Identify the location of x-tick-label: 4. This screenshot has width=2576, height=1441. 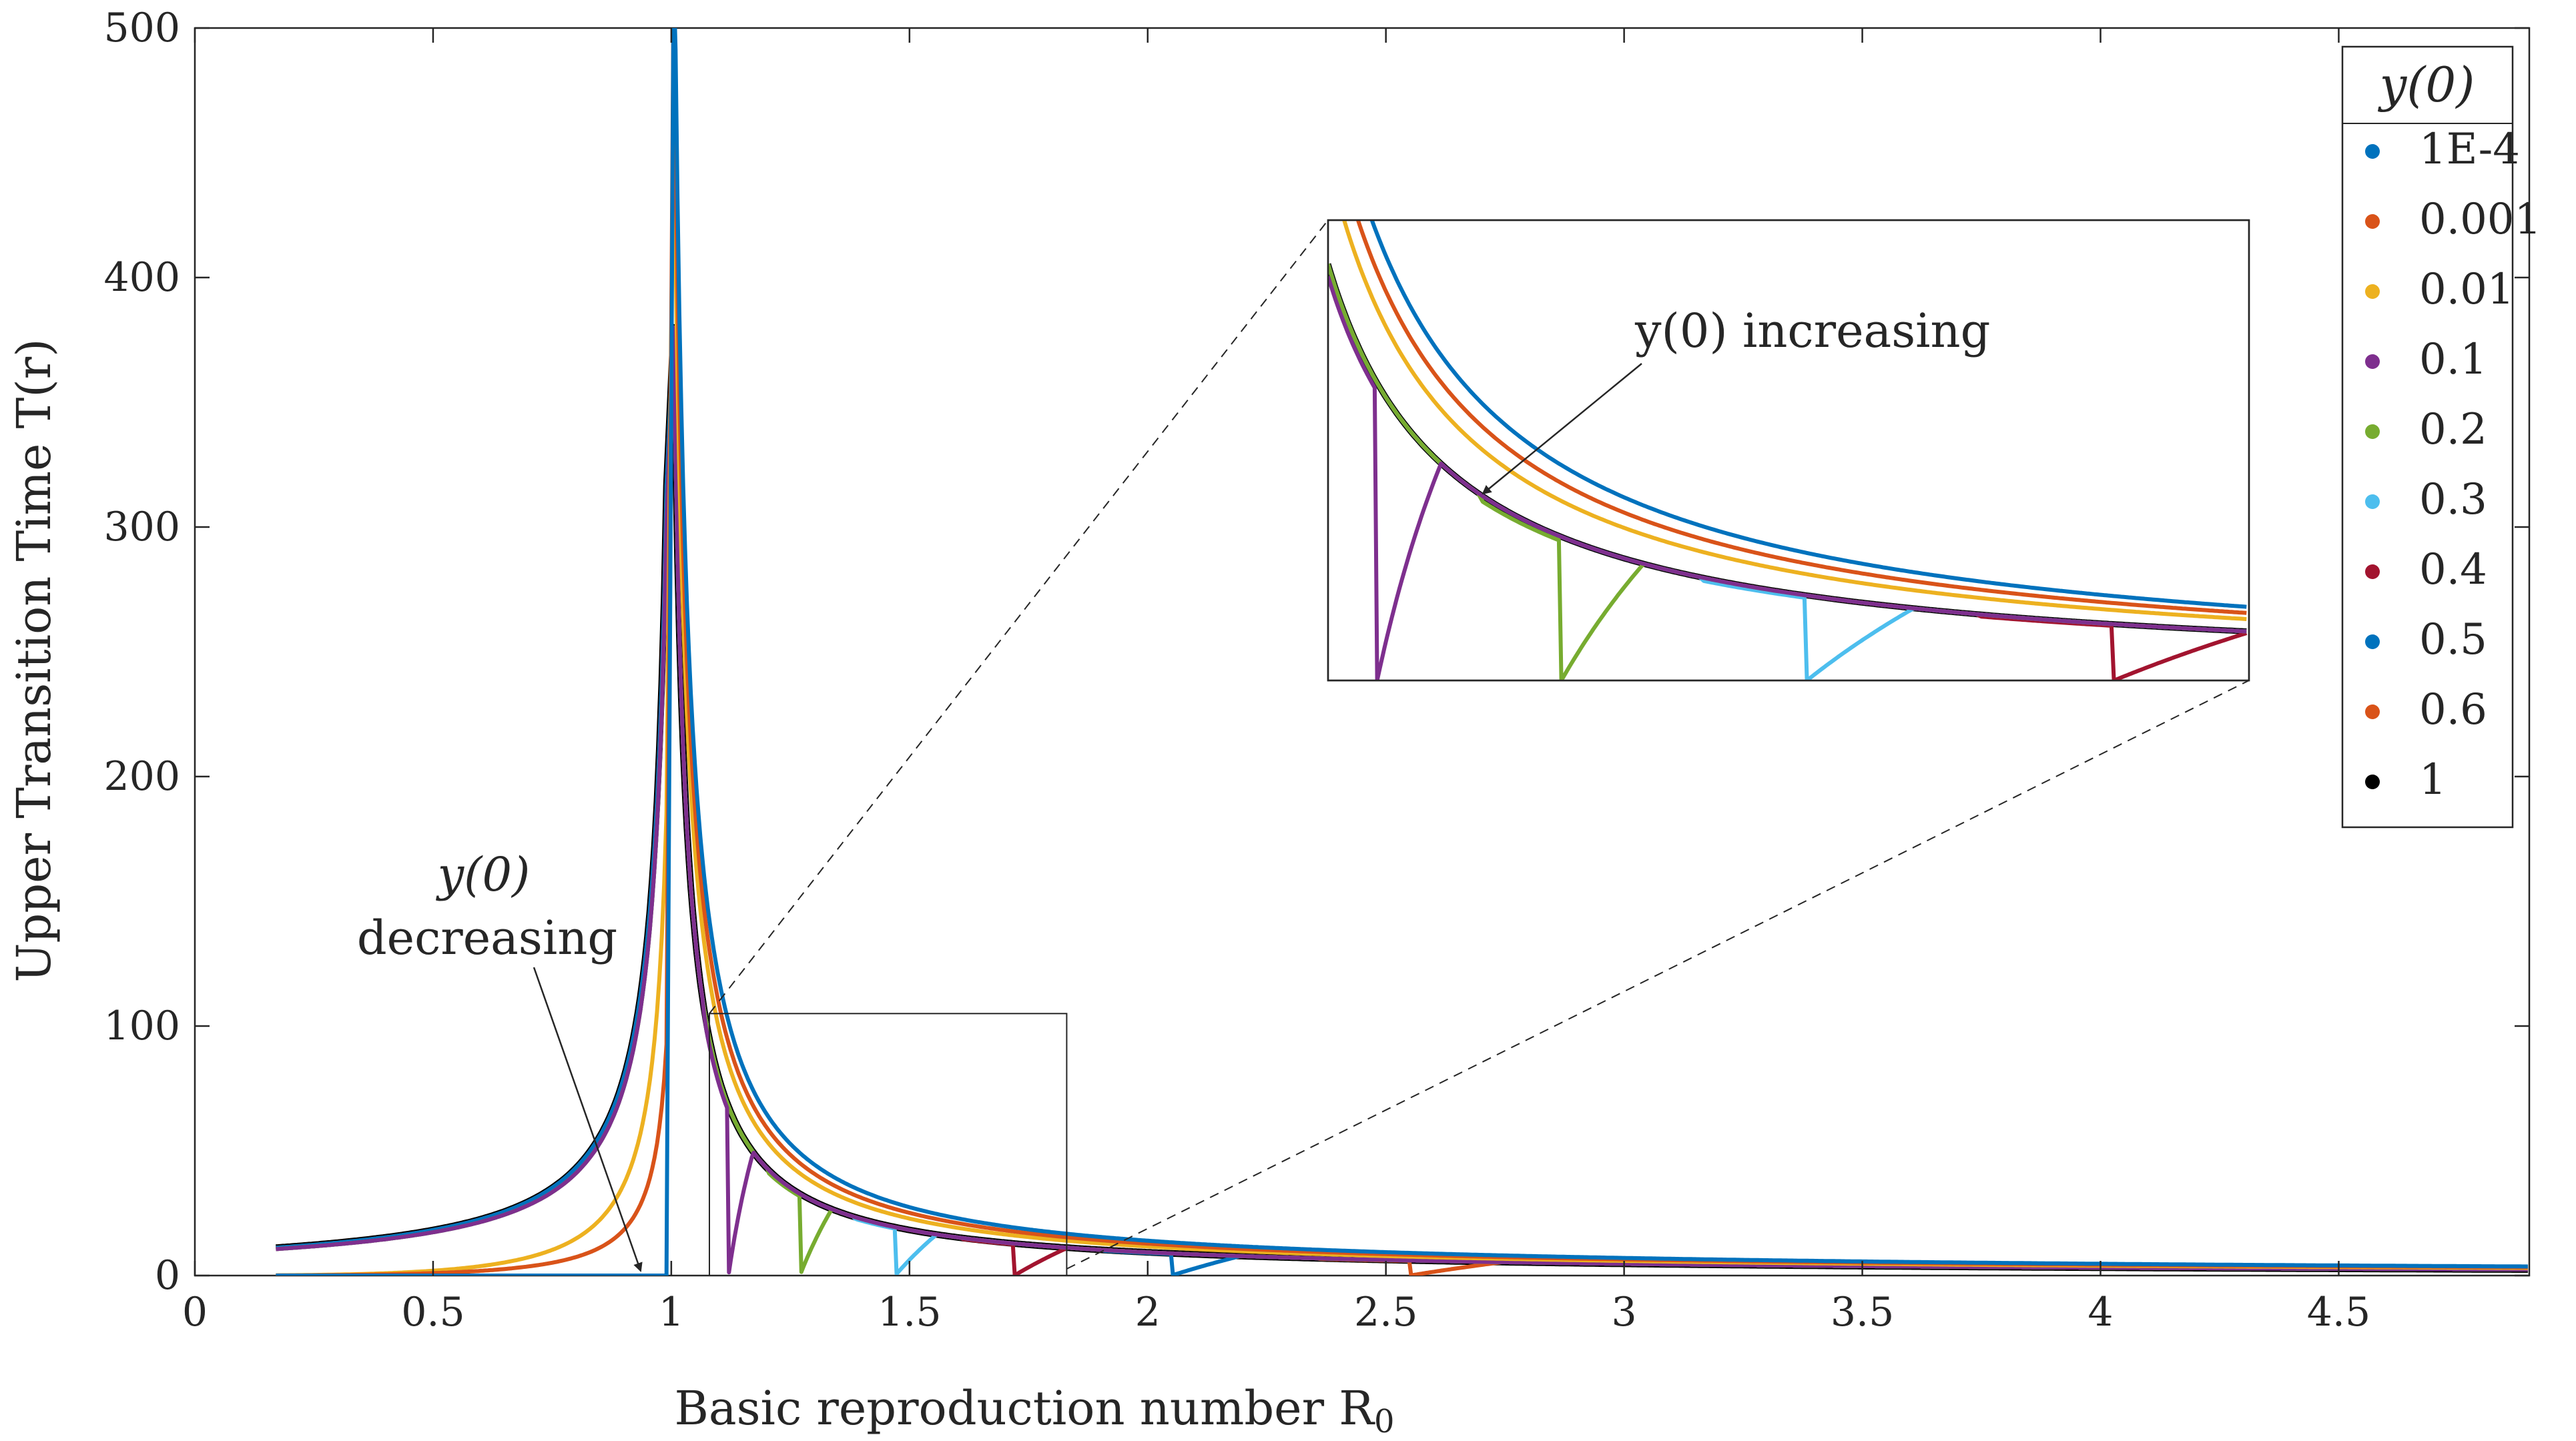
(2100, 1312).